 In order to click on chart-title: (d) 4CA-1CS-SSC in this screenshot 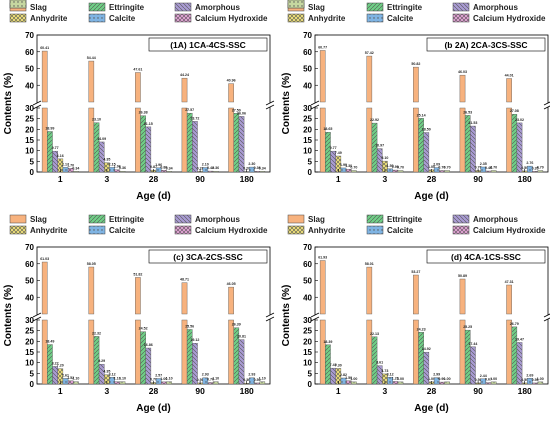, I will do `click(486, 257)`.